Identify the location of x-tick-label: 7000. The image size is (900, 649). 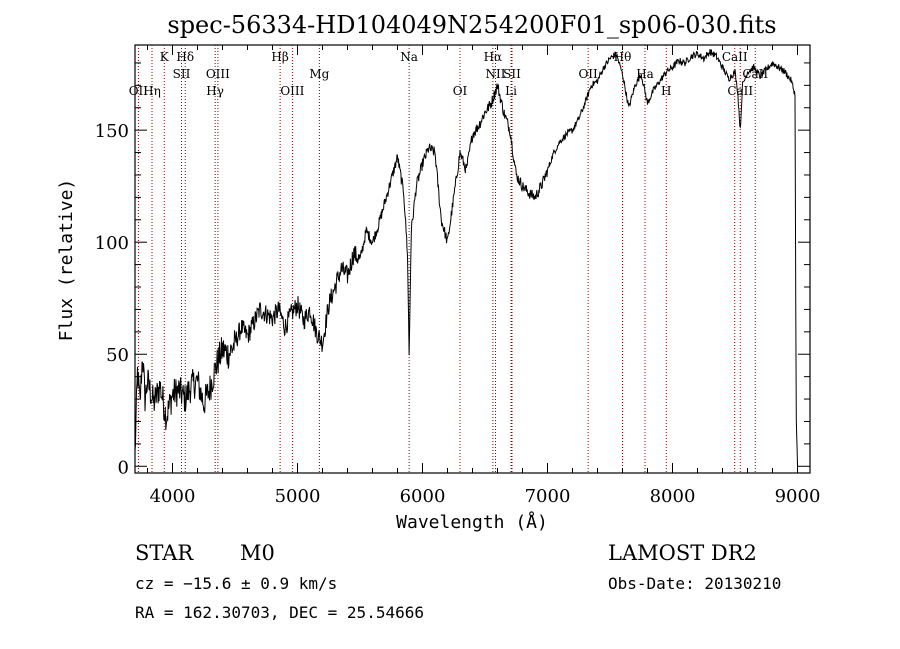
(548, 496).